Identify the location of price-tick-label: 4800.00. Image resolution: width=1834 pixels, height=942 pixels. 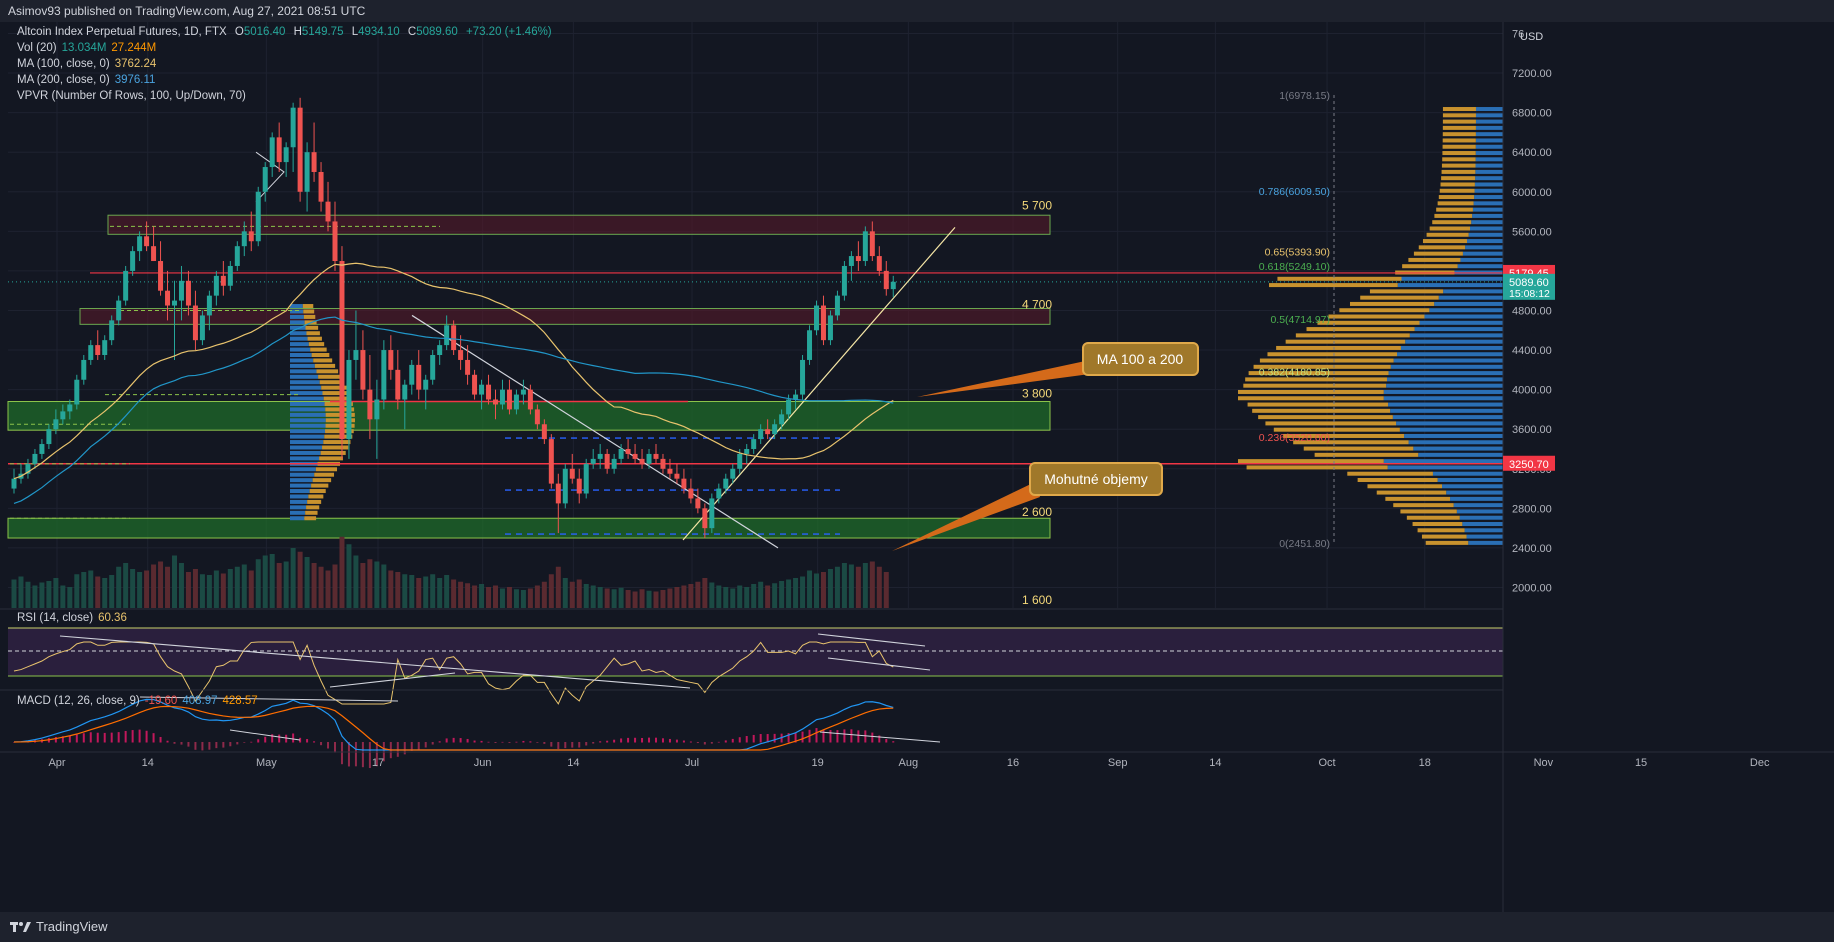
(1532, 311).